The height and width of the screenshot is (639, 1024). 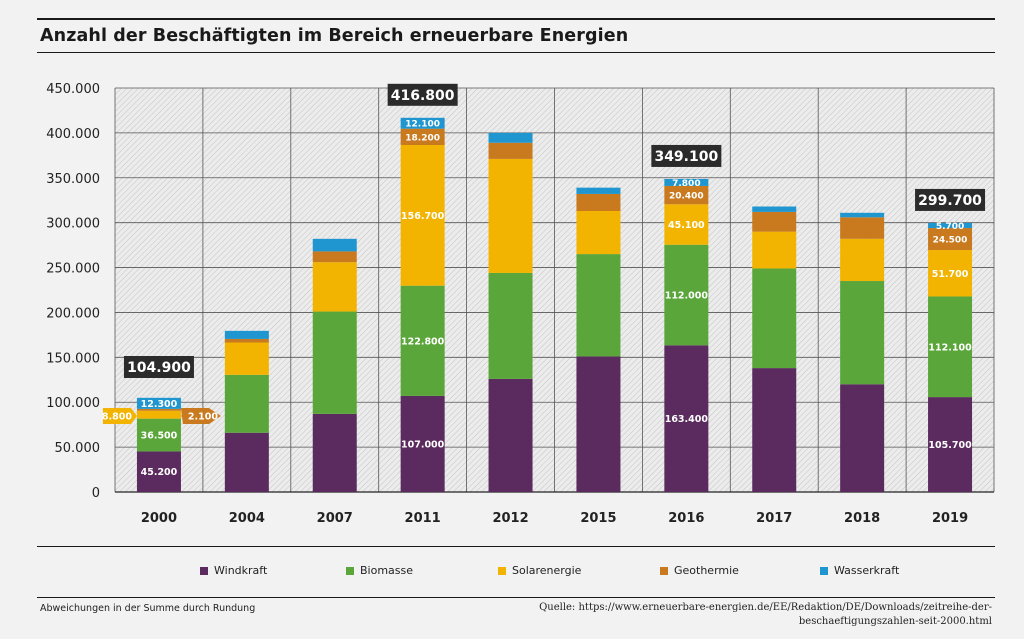 I want to click on total-label: 104.900, so click(x=159, y=368).